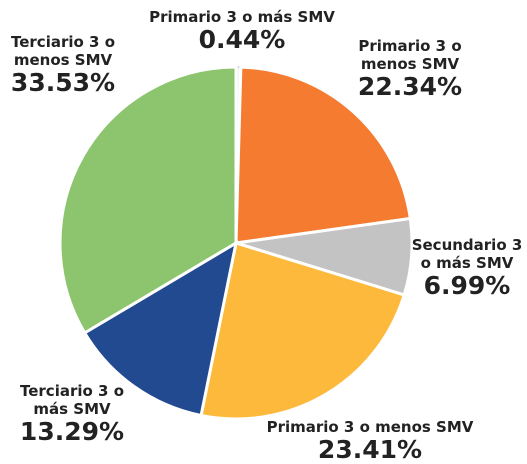 This screenshot has width=527, height=464. I want to click on slice-label: Primario 3 o menos SMV 22.34%, so click(410, 69).